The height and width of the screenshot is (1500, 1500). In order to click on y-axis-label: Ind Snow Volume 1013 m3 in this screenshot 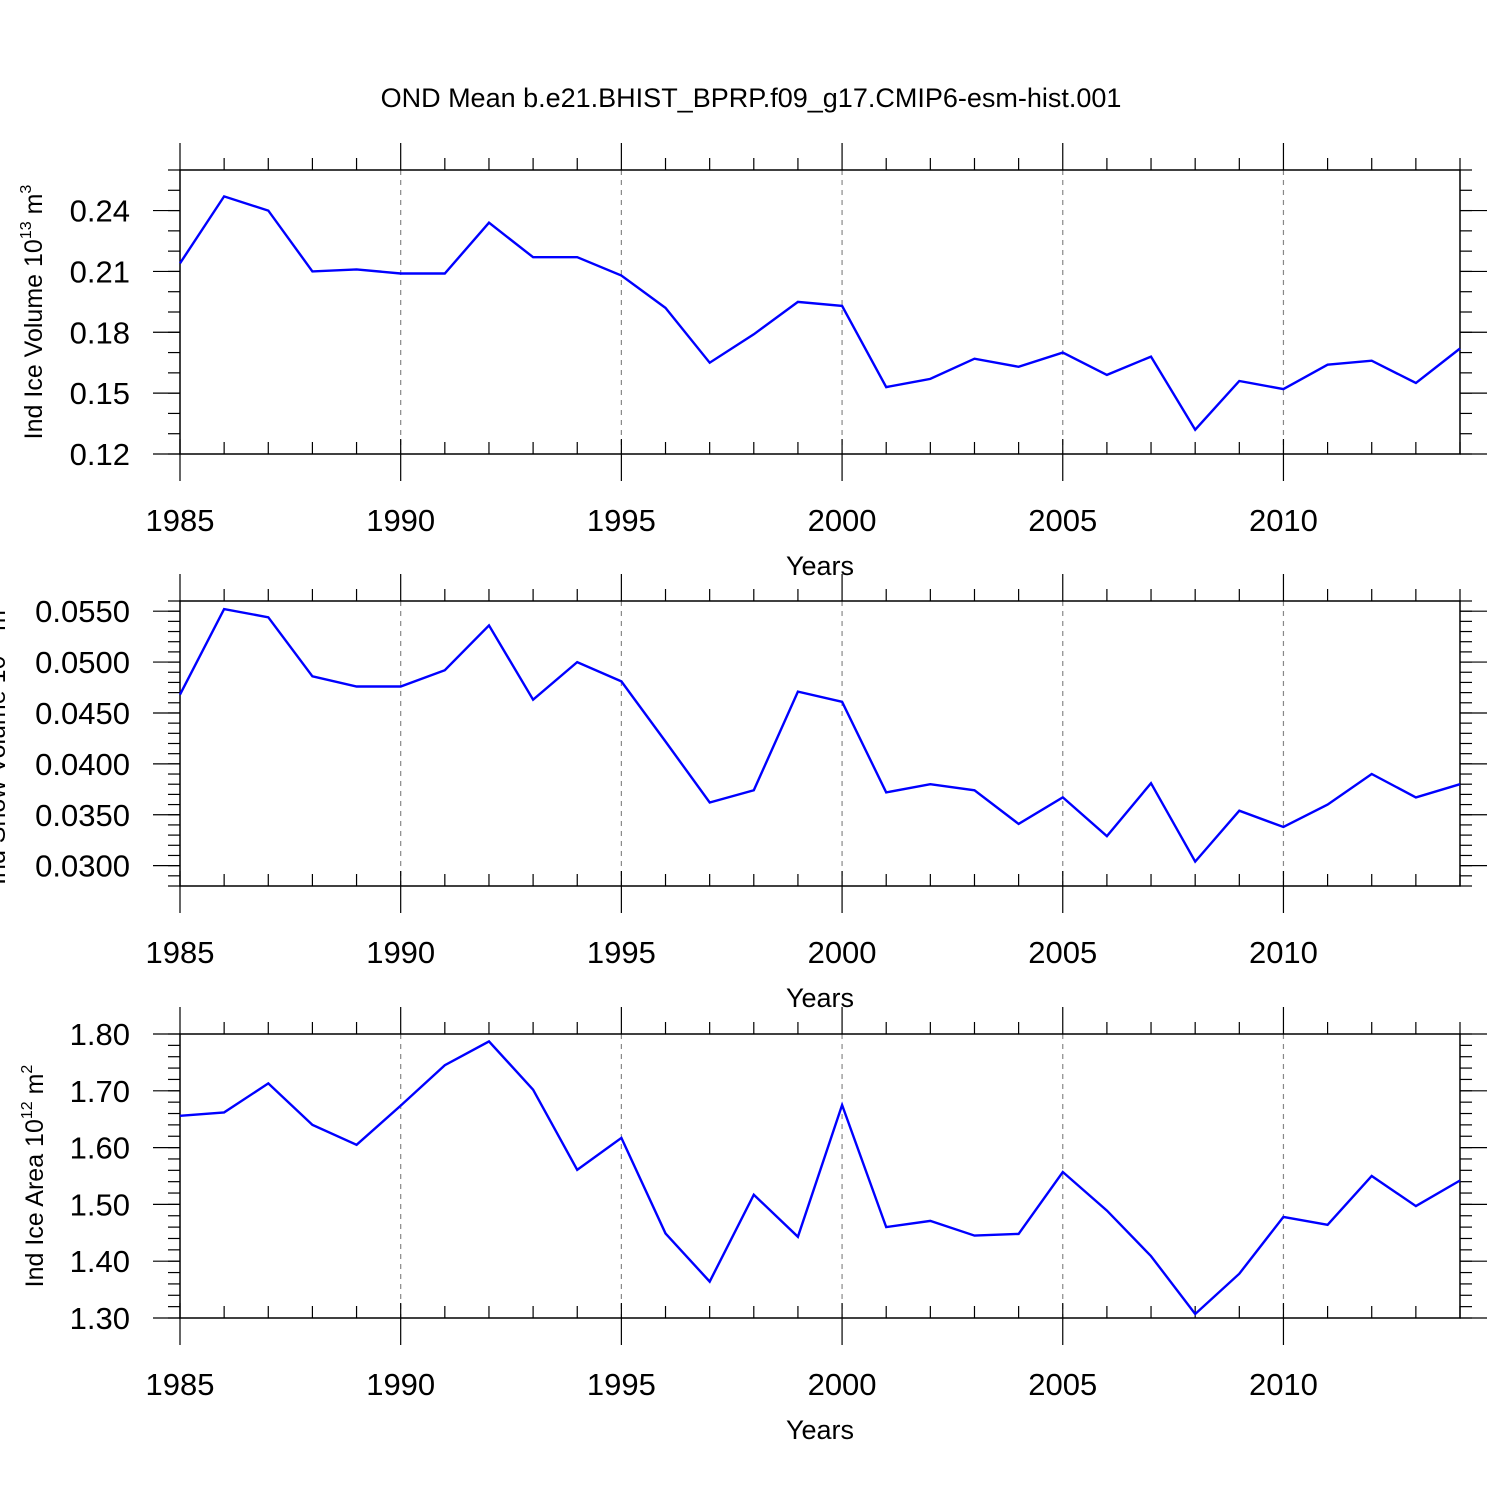, I will do `click(5, 743)`.